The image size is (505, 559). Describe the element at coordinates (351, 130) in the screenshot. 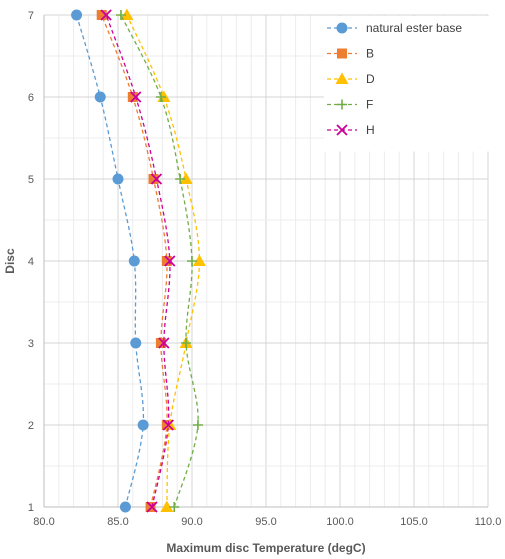

I see `legend-item: H` at that location.